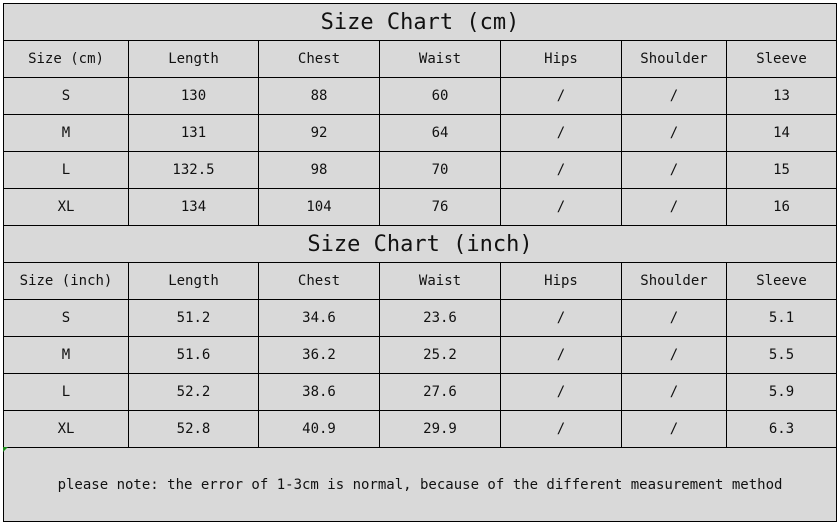 This screenshot has width=840, height=526. Describe the element at coordinates (319, 207) in the screenshot. I see `table-cell: 104` at that location.